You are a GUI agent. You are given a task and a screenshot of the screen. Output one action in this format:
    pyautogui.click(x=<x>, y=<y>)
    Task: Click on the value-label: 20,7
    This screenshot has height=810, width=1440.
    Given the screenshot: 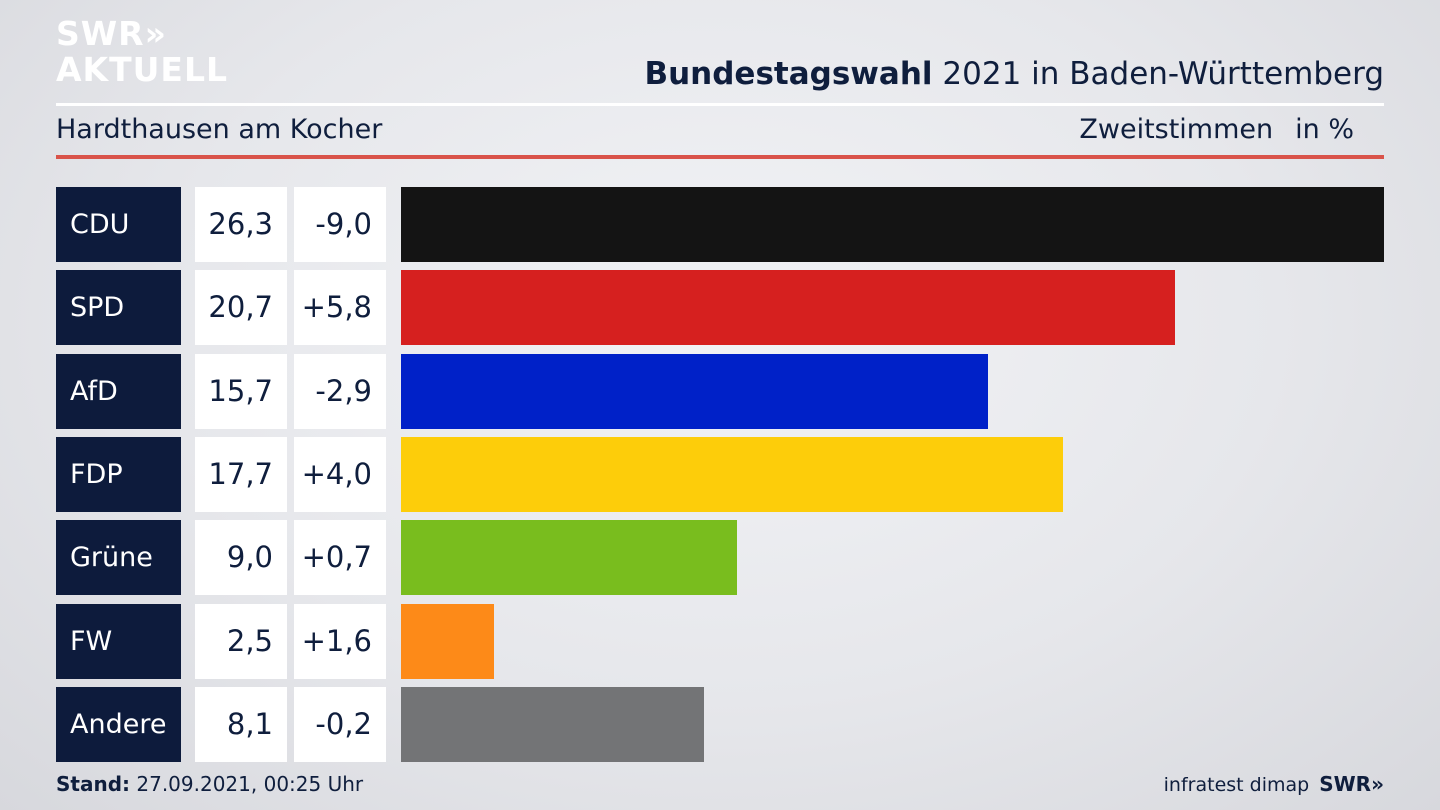 What is the action you would take?
    pyautogui.click(x=241, y=308)
    